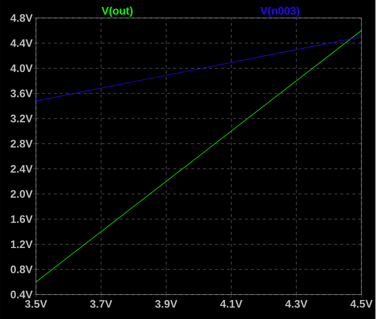 The width and height of the screenshot is (376, 319). I want to click on y-tick-label: 3.6V, so click(21, 93).